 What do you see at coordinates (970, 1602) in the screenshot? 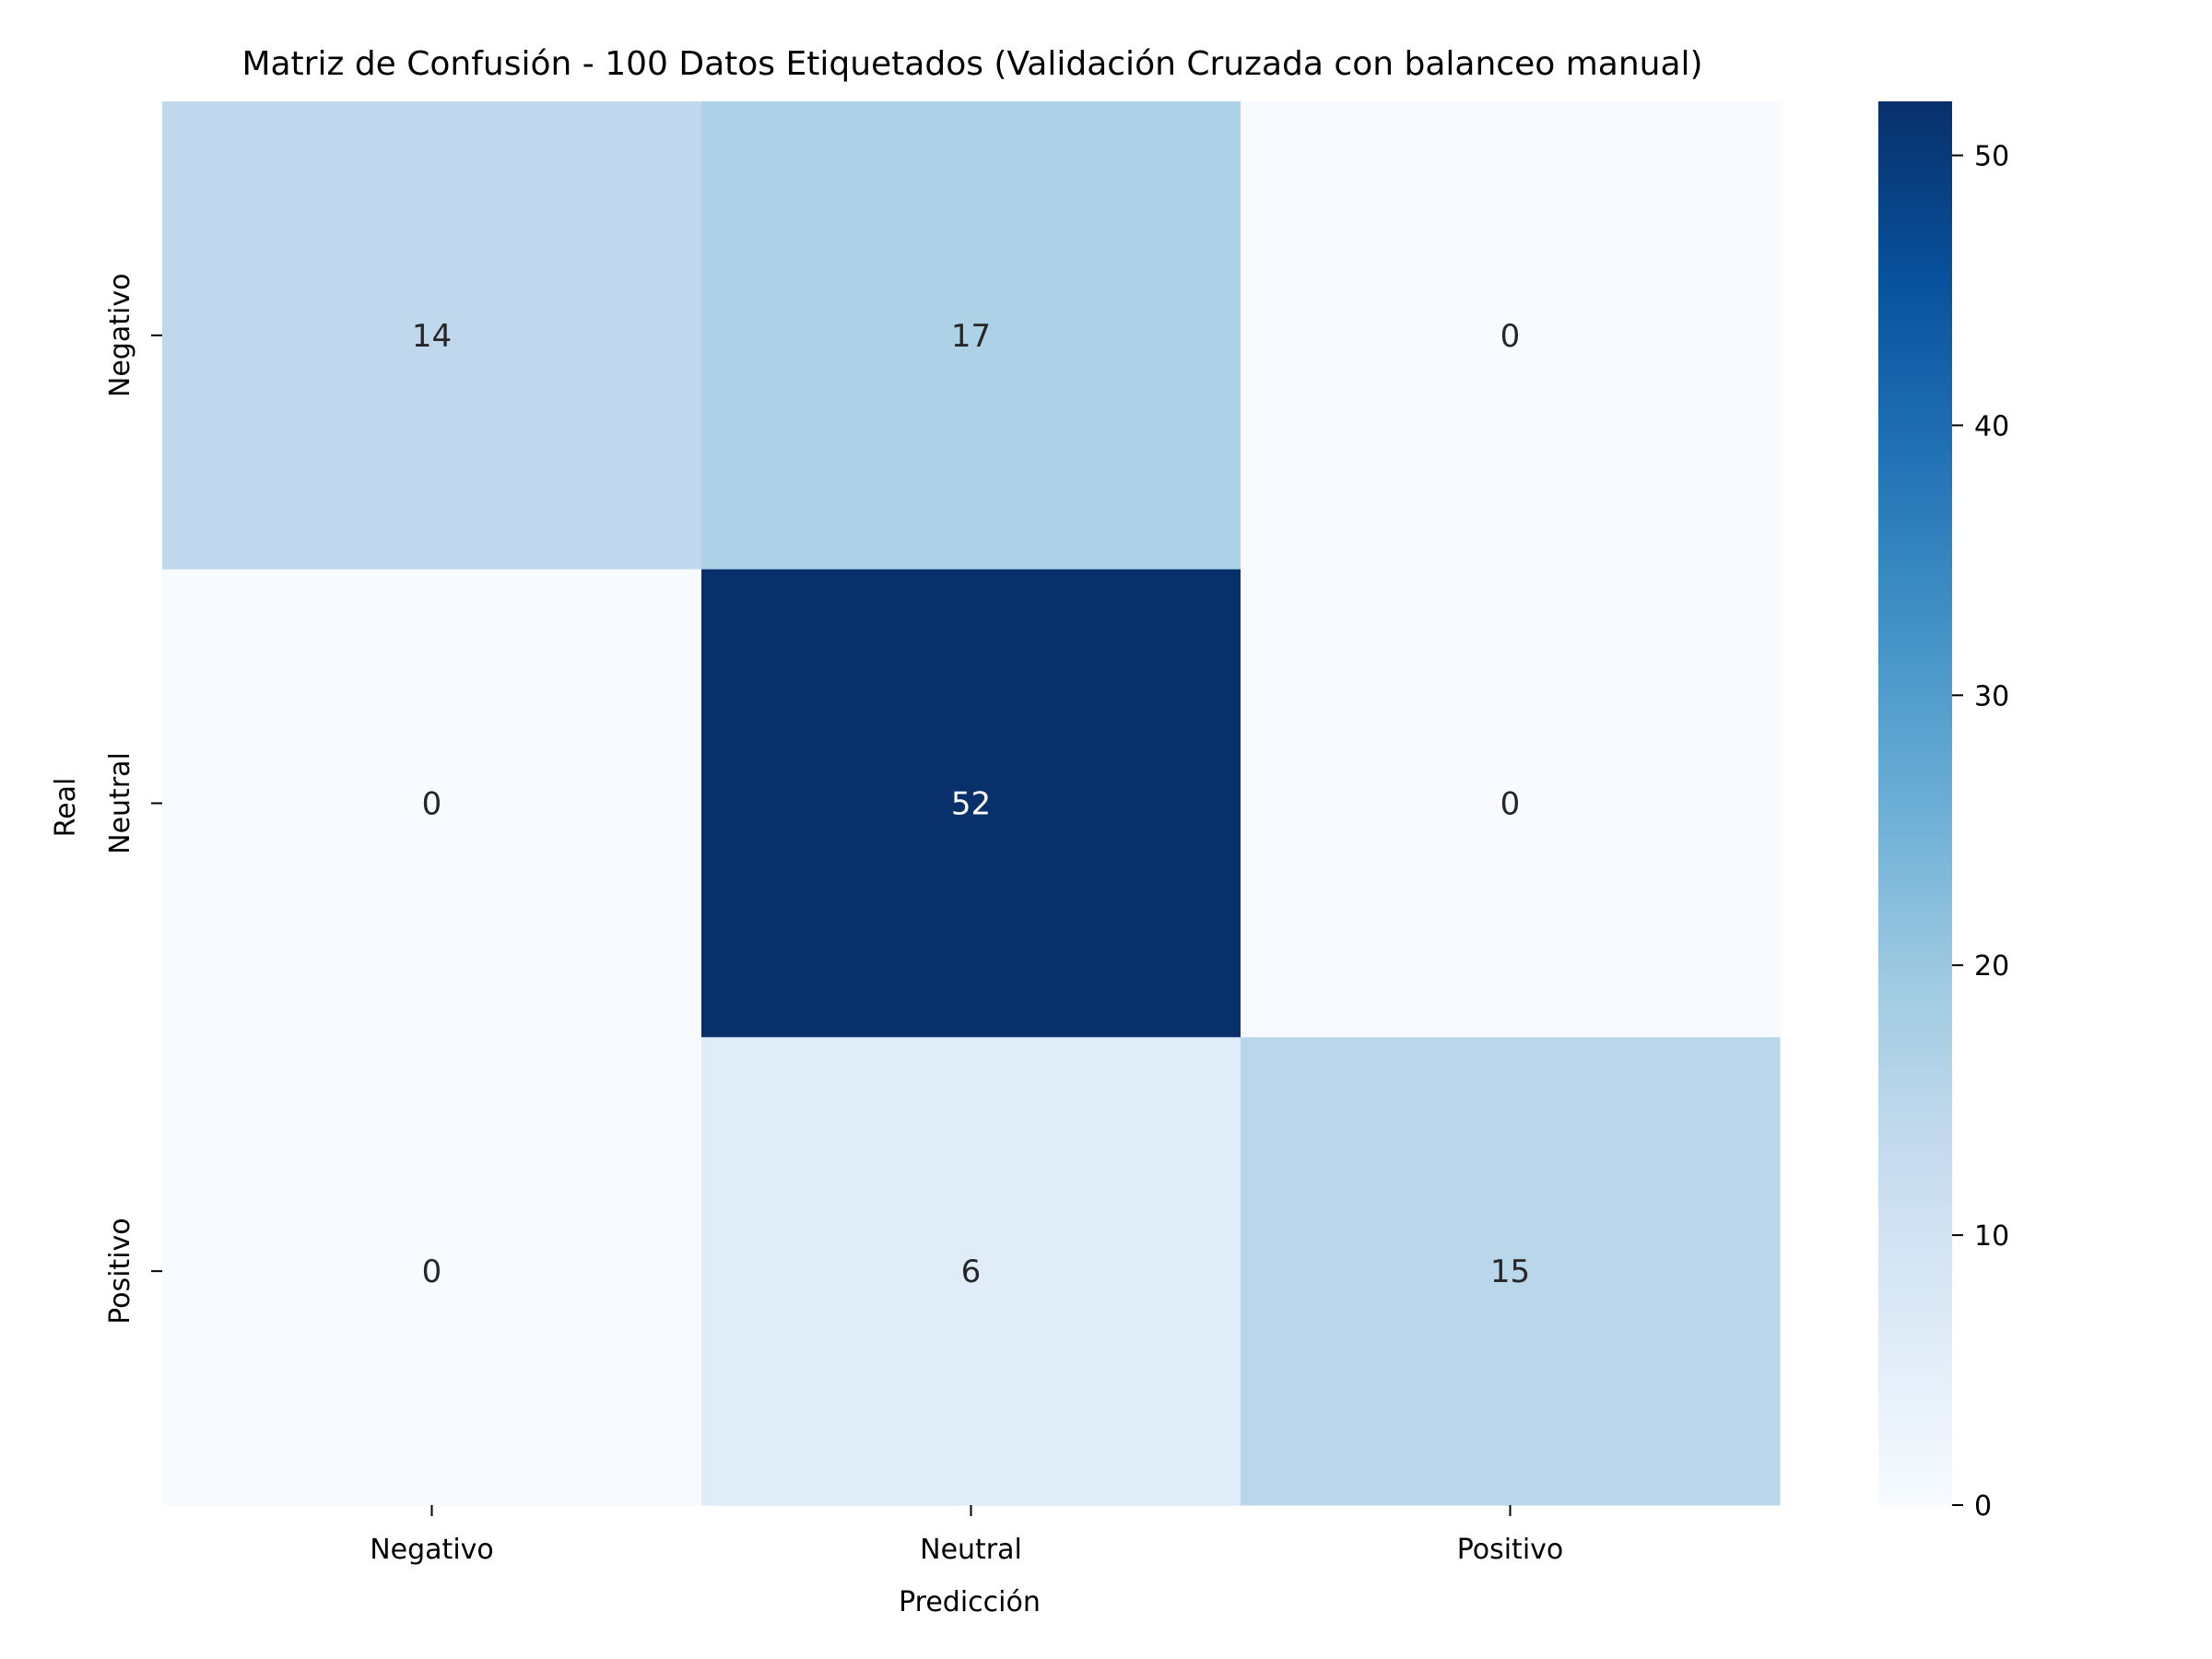
I see `x-axis-label: Predicción` at bounding box center [970, 1602].